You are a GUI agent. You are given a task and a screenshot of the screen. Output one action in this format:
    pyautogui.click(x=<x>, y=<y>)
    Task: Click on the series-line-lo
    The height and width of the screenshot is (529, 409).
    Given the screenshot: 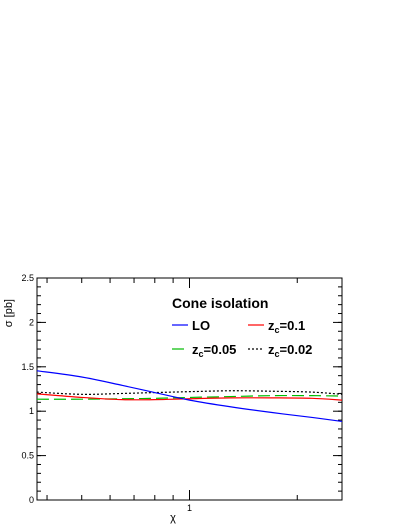 What is the action you would take?
    pyautogui.click(x=189, y=396)
    